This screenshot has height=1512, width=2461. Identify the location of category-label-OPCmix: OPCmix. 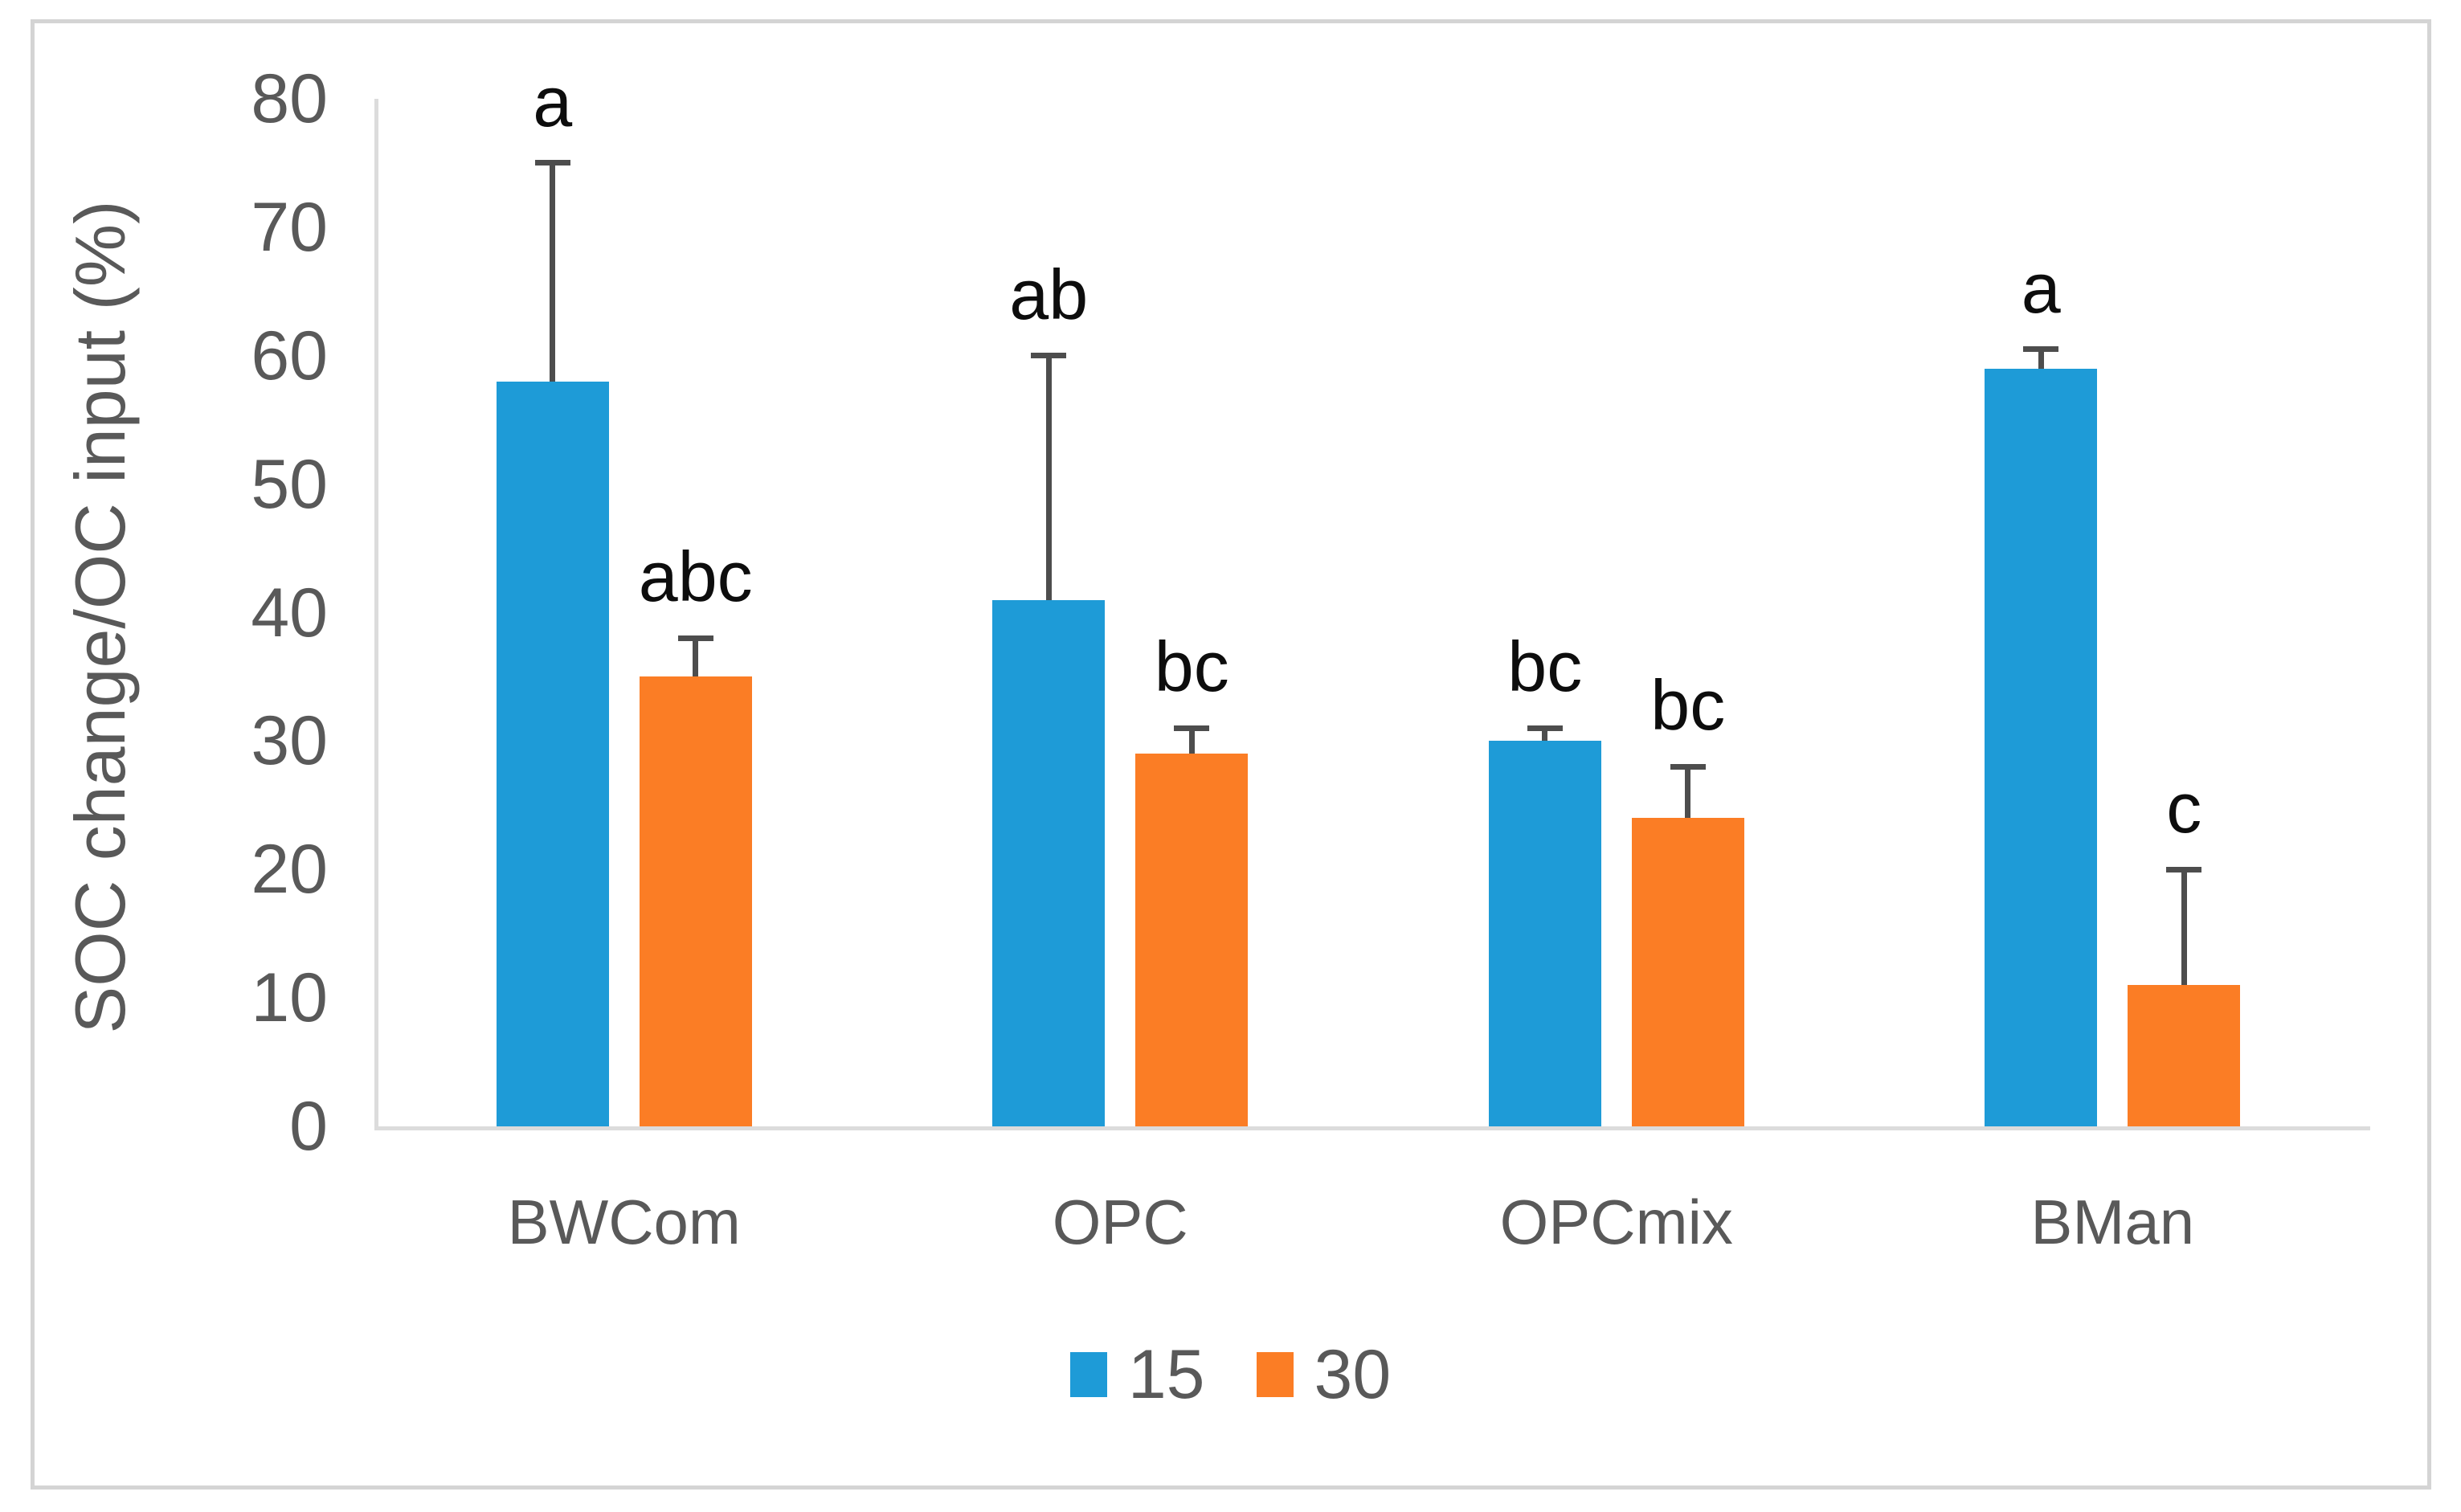
(1616, 1222).